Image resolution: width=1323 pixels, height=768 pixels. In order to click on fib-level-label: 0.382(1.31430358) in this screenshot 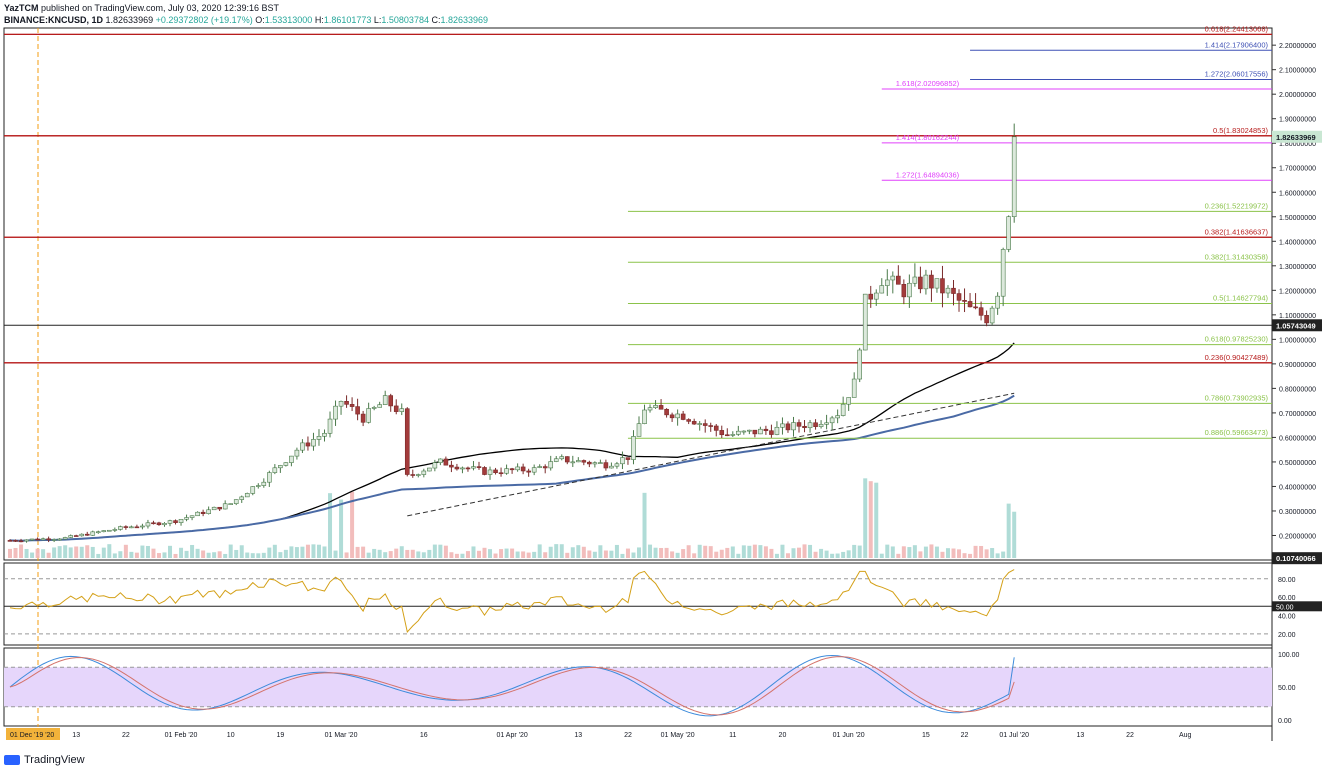, I will do `click(1237, 256)`.